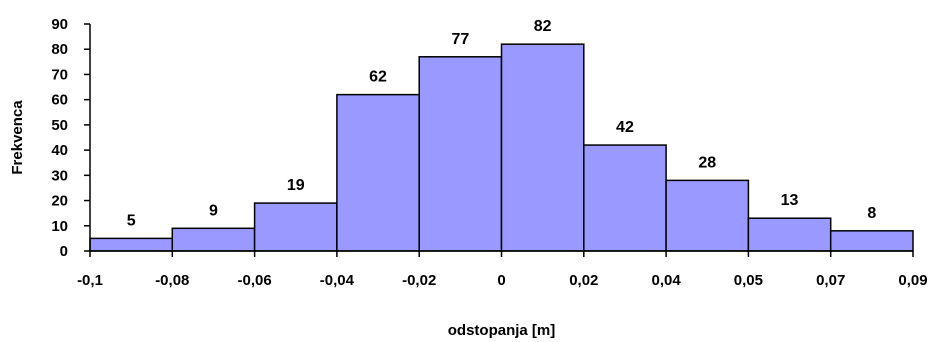 The image size is (936, 342). Describe the element at coordinates (830, 280) in the screenshot. I see `x-tick-label: 0,07` at that location.